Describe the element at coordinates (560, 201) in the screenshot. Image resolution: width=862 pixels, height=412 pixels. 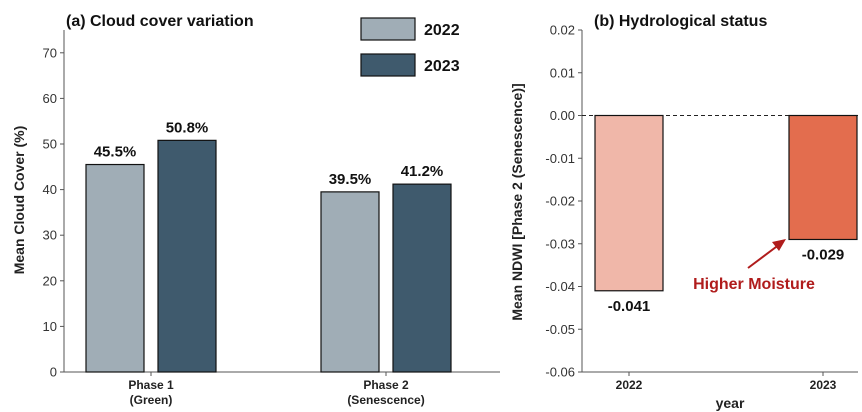
I see `panel-b-y-tick-label: -0.02` at that location.